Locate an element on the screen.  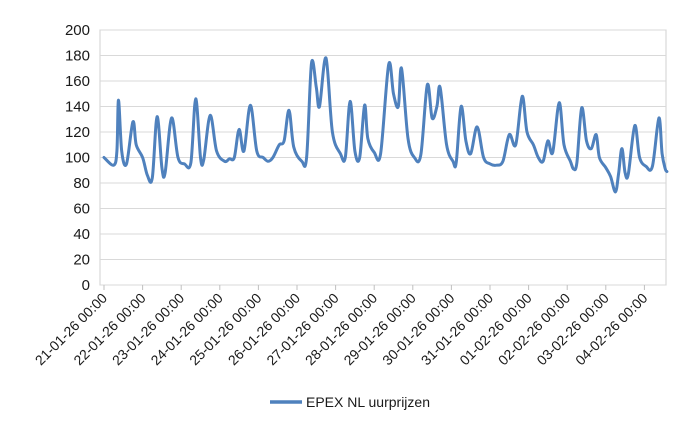
y-tick-label: 20 is located at coordinates (81, 260).